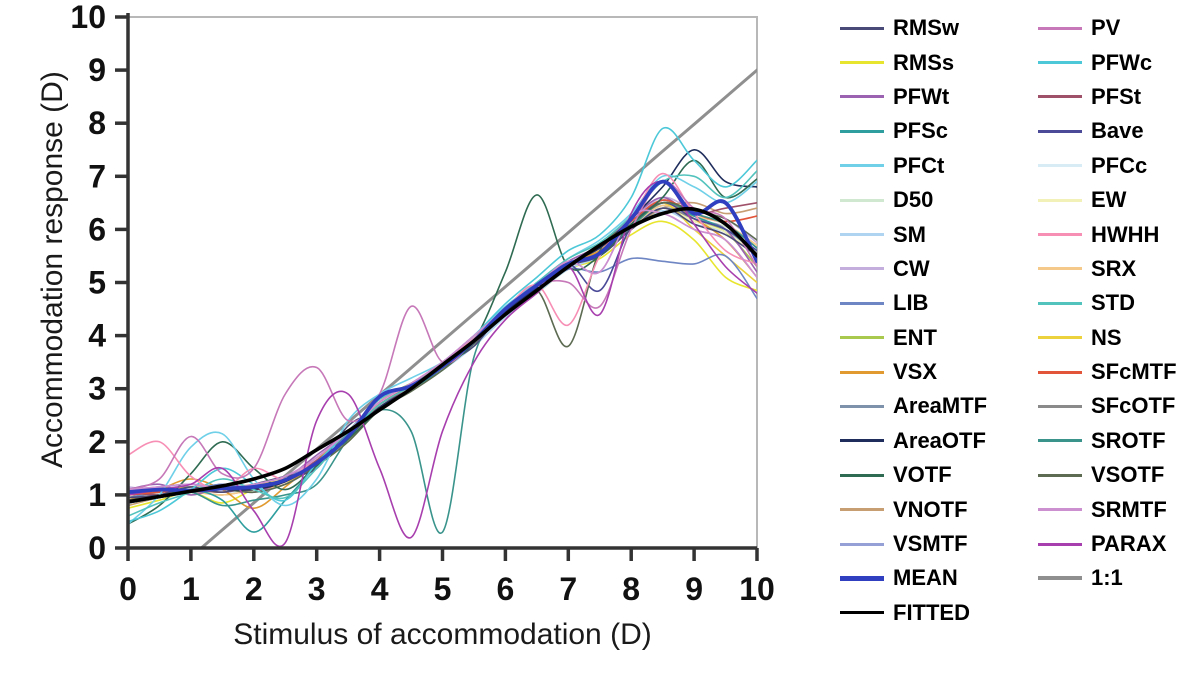 This screenshot has width=1184, height=675. Describe the element at coordinates (506, 589) in the screenshot. I see `x-tick-label: 6` at that location.